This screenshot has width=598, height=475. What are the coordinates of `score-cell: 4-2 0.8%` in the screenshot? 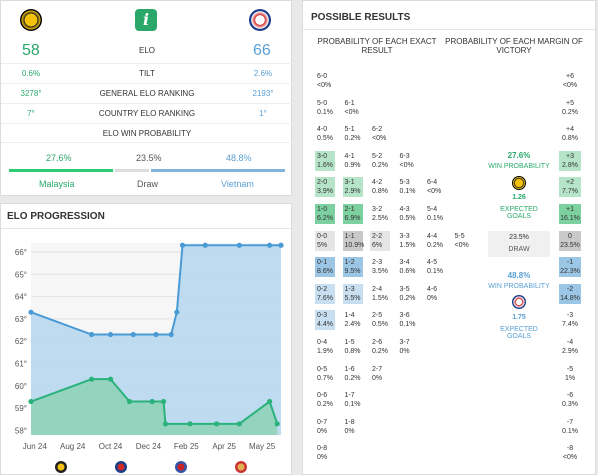 It's located at (380, 187).